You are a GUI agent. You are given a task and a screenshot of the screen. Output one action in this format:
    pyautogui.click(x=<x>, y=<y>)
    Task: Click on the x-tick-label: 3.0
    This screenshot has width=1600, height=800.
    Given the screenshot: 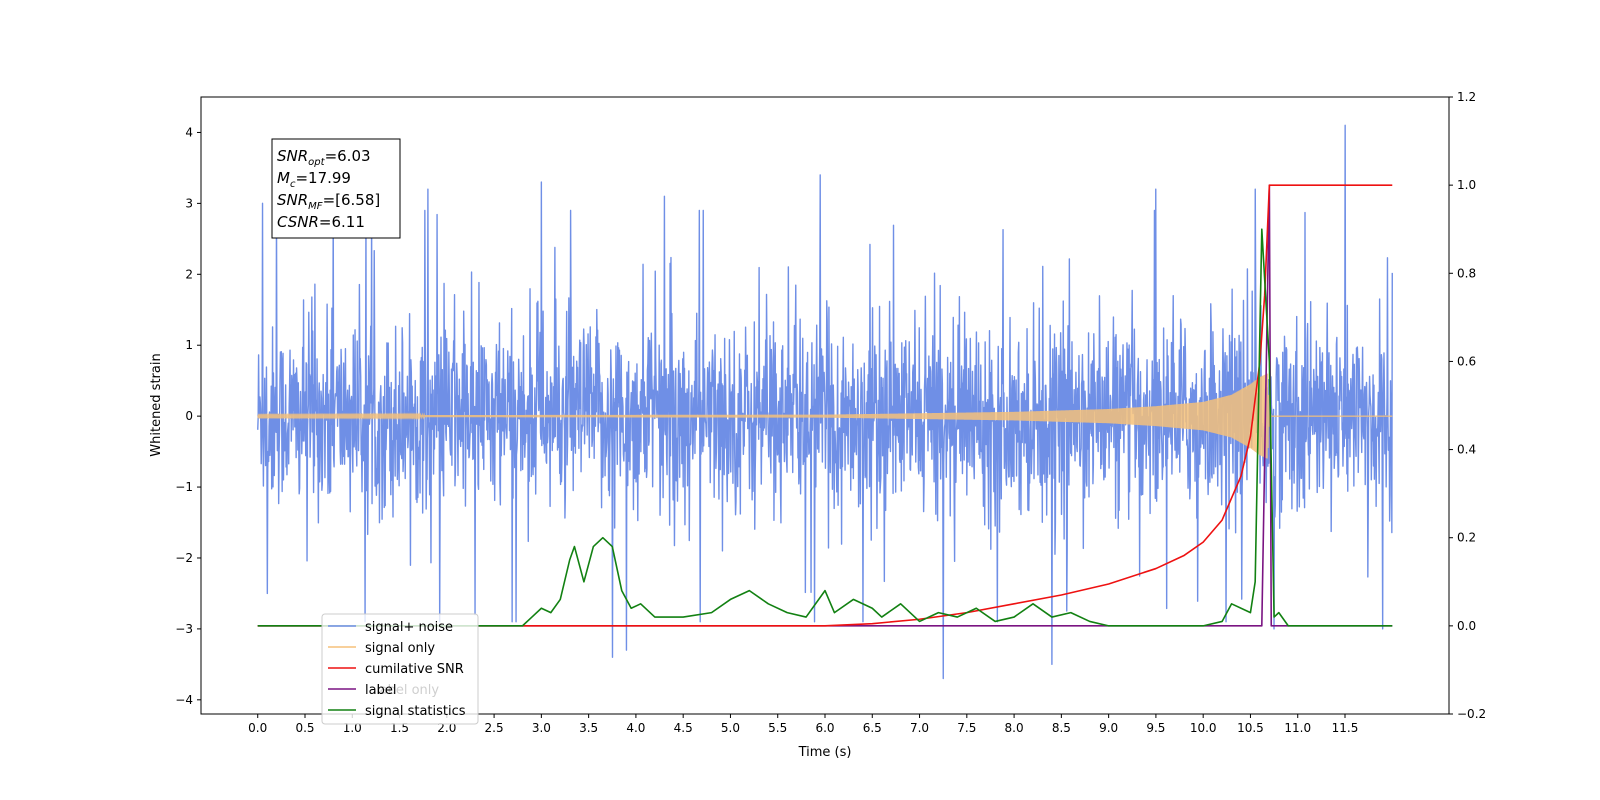 What is the action you would take?
    pyautogui.click(x=541, y=728)
    